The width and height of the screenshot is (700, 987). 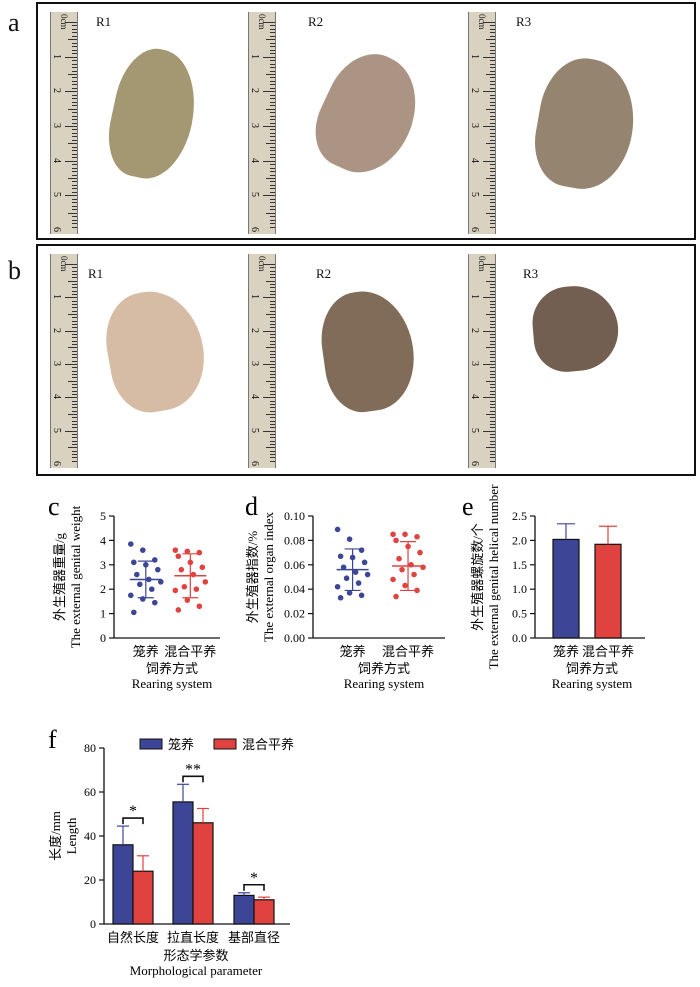 What do you see at coordinates (196, 970) in the screenshot?
I see `x-axis-title-en: Morphological parameter` at bounding box center [196, 970].